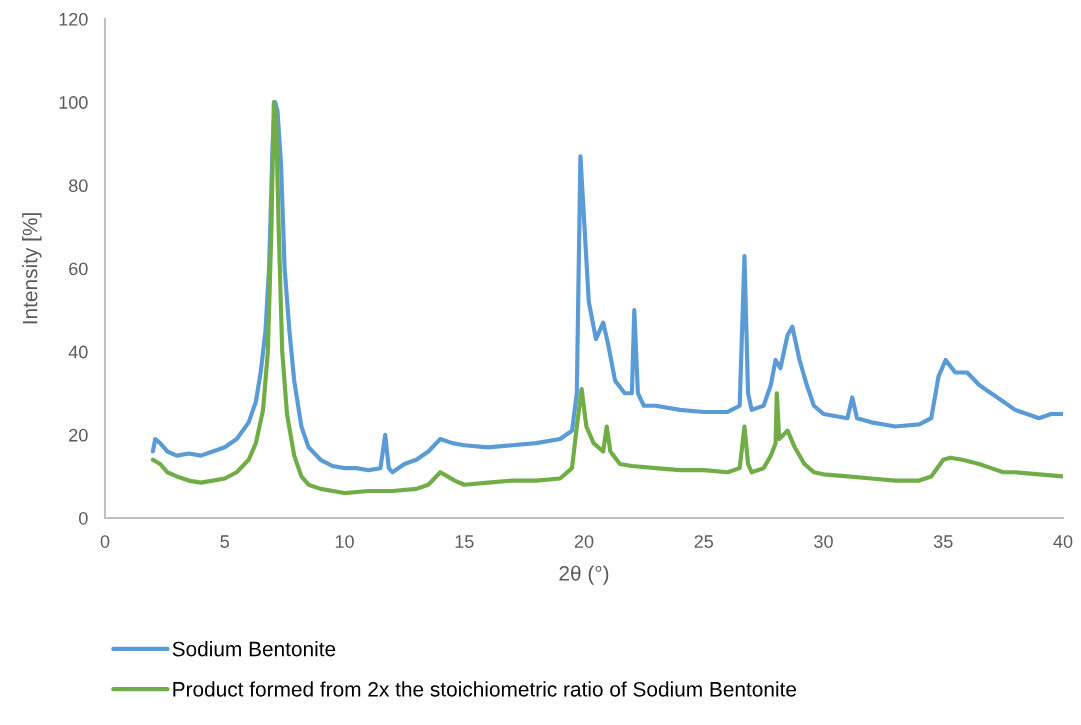 The width and height of the screenshot is (1081, 725). Describe the element at coordinates (73, 102) in the screenshot. I see `y-tick-label: 100` at that location.